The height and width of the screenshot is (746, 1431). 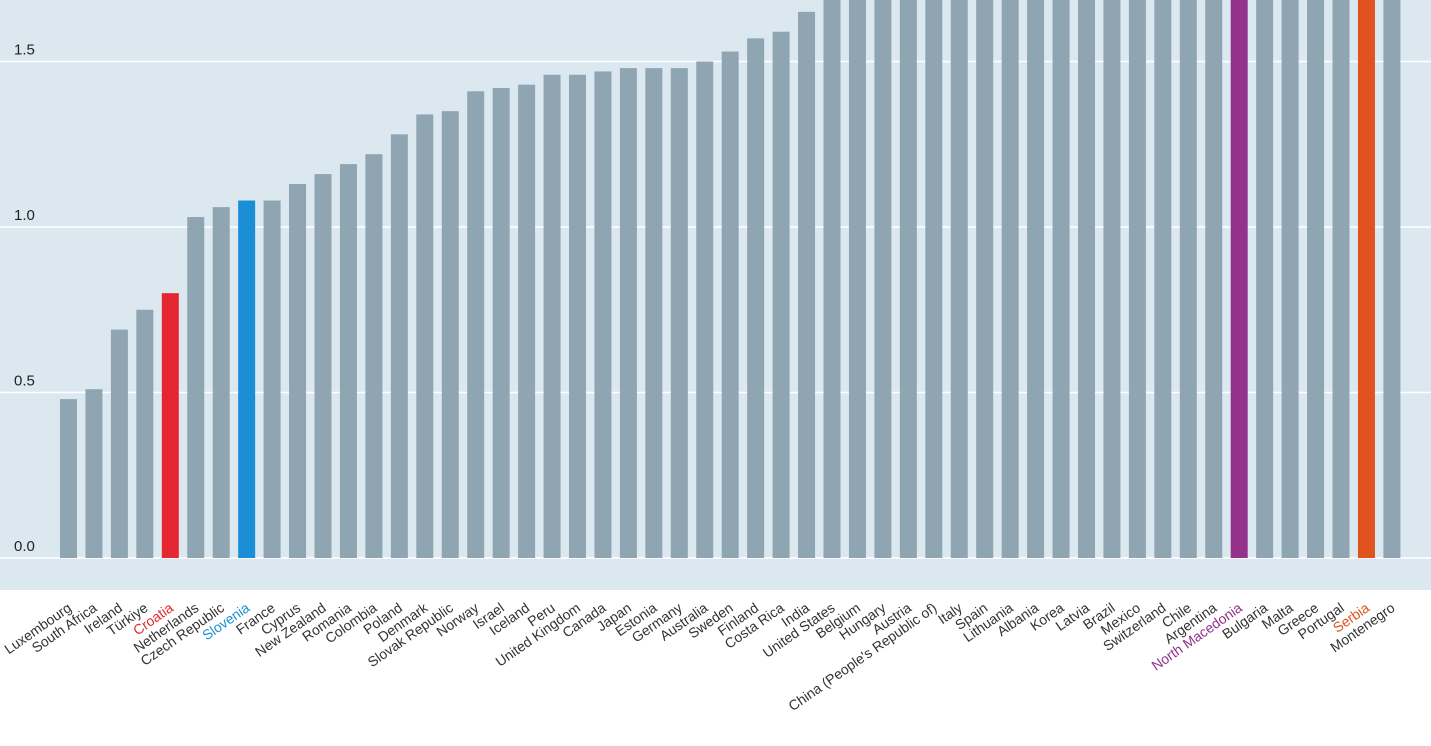 I want to click on bar-united-states, so click(x=832, y=279).